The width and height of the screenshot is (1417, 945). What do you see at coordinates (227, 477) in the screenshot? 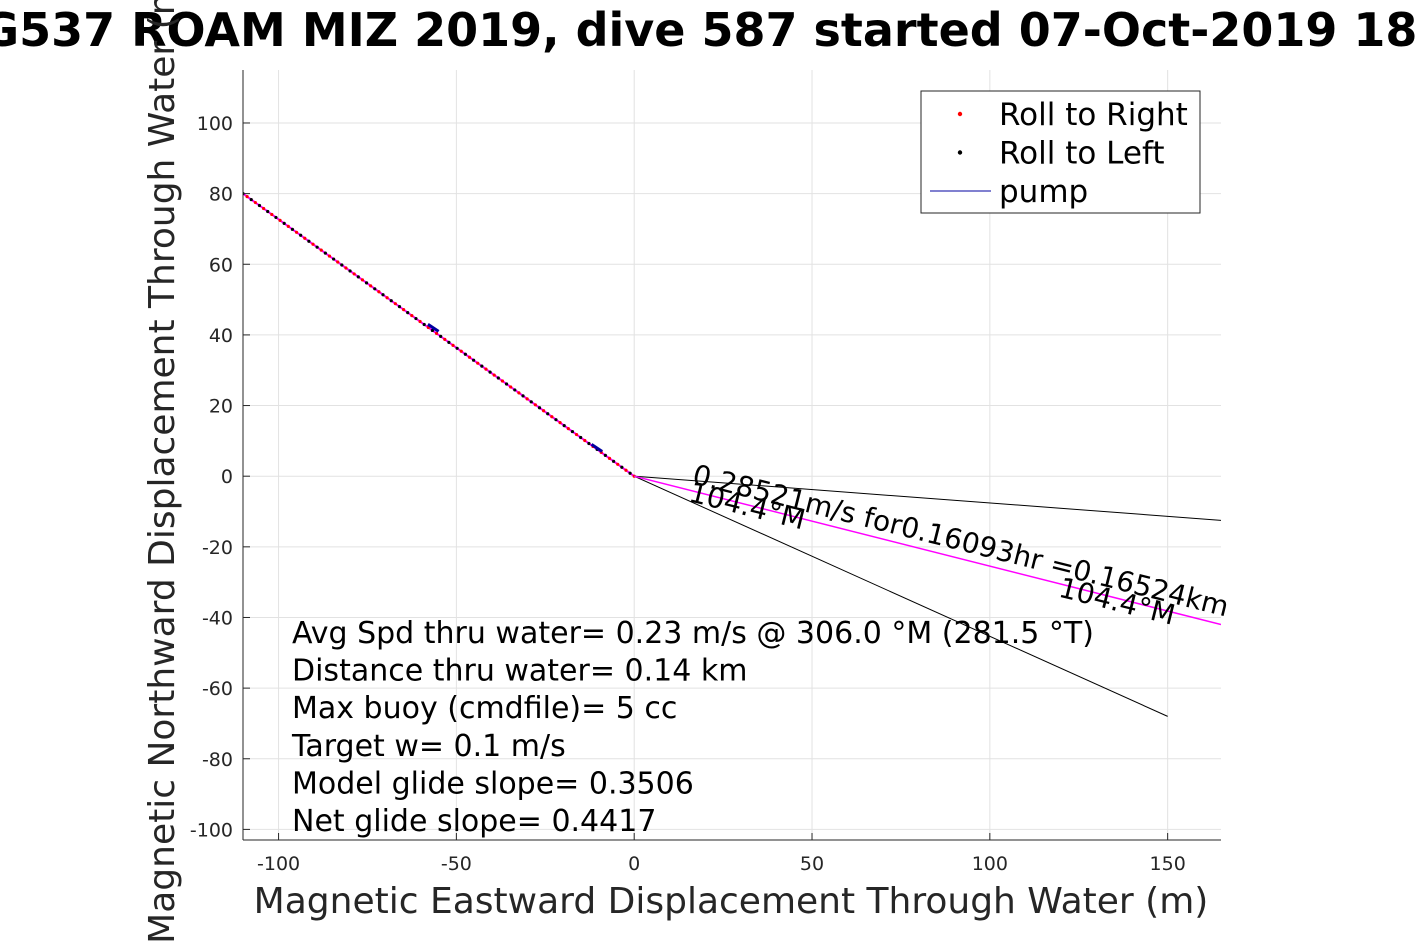
I see `y-tick-label: 0` at bounding box center [227, 477].